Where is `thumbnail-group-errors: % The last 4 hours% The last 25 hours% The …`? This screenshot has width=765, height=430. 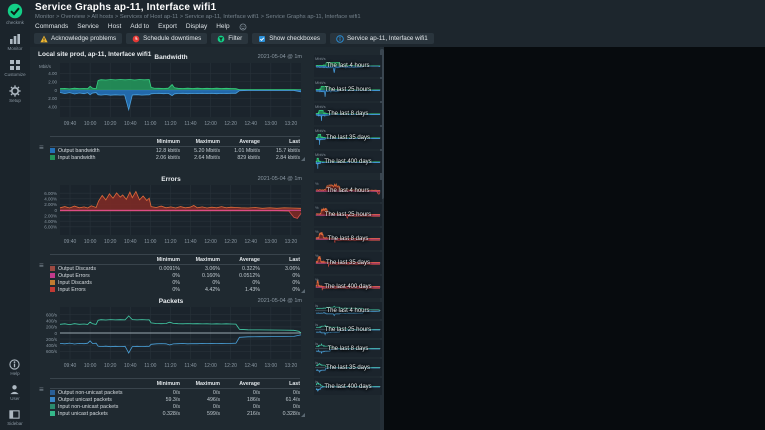 thumbnail-group-errors: % The last 4 hours% The last 25 hours% The … is located at coordinates (348, 240).